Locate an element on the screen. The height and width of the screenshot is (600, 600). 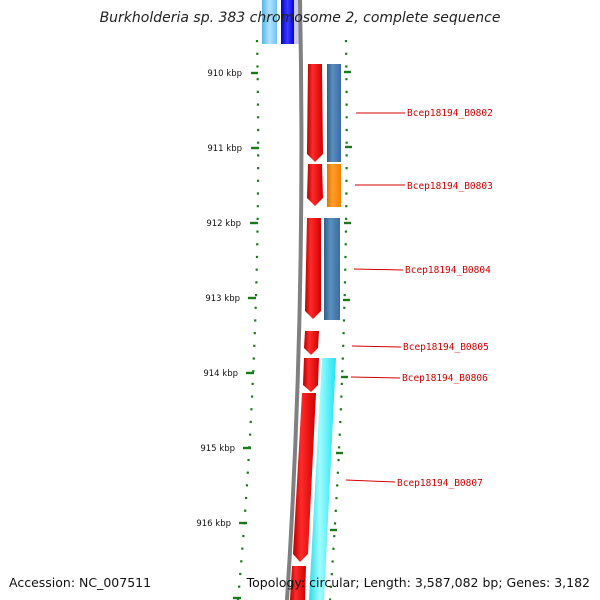
leader-line-b0804 is located at coordinates (378, 269).